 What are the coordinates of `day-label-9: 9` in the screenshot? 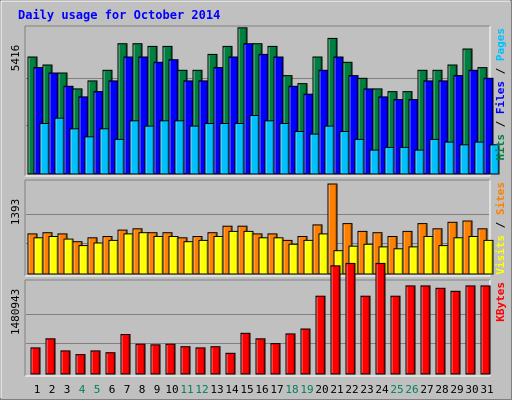 It's located at (157, 389).